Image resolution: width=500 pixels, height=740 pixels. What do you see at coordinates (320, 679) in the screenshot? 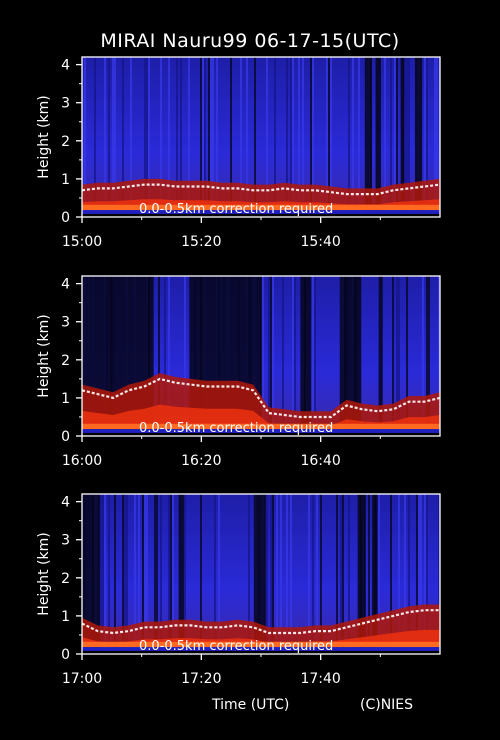
I see `x-tick-label: 17:40` at bounding box center [320, 679].